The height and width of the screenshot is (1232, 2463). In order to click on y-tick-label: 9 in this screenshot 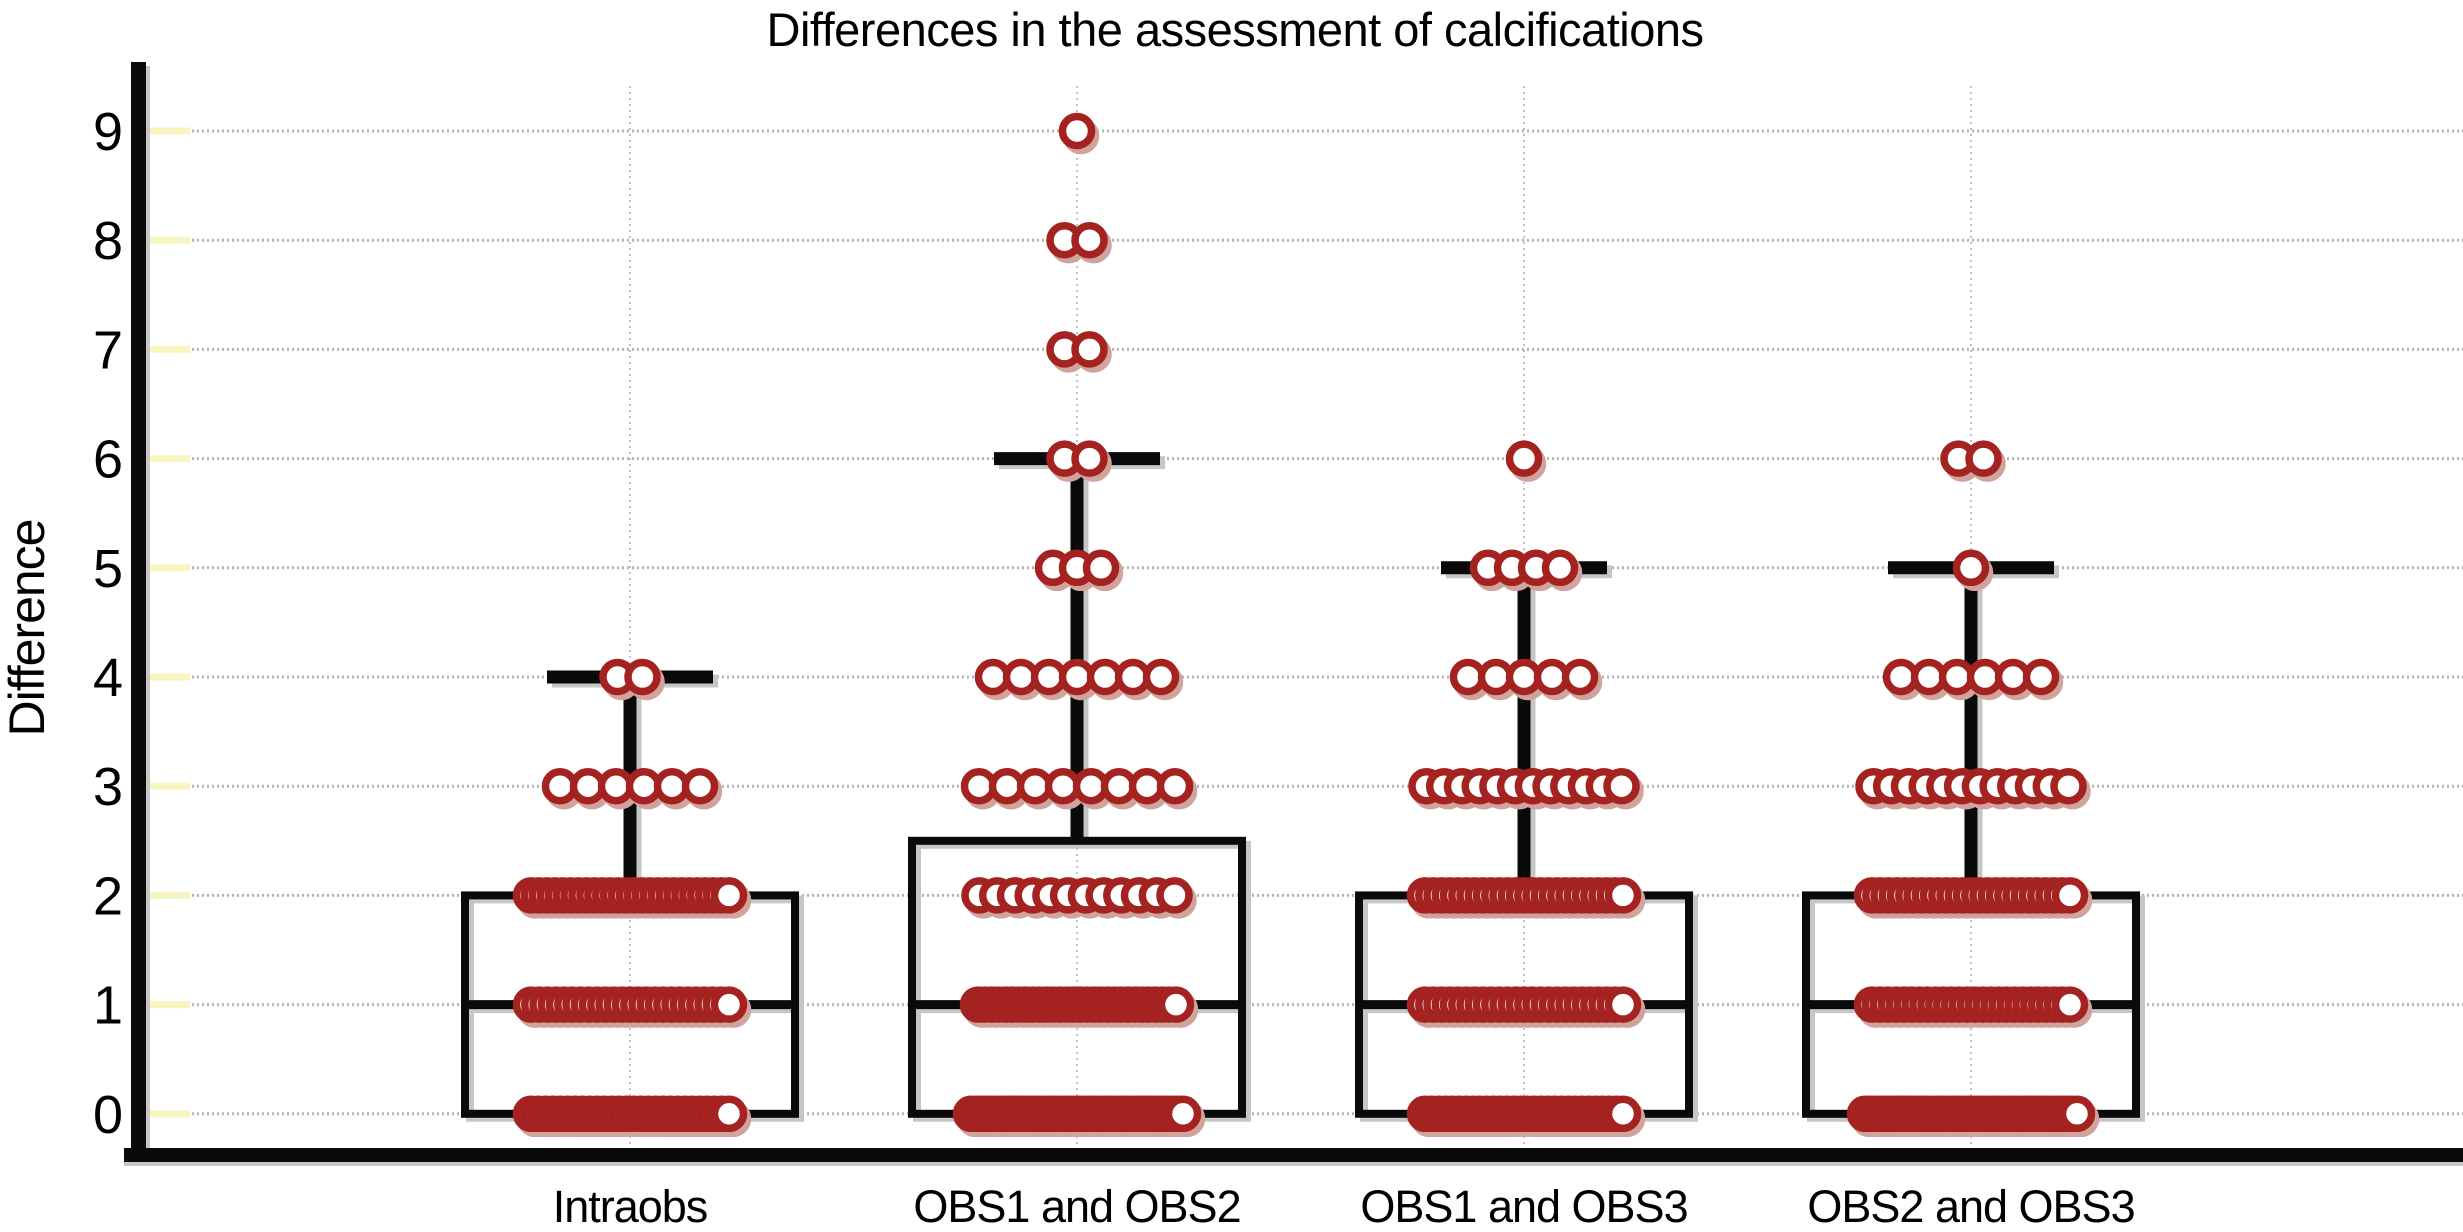, I will do `click(107, 132)`.